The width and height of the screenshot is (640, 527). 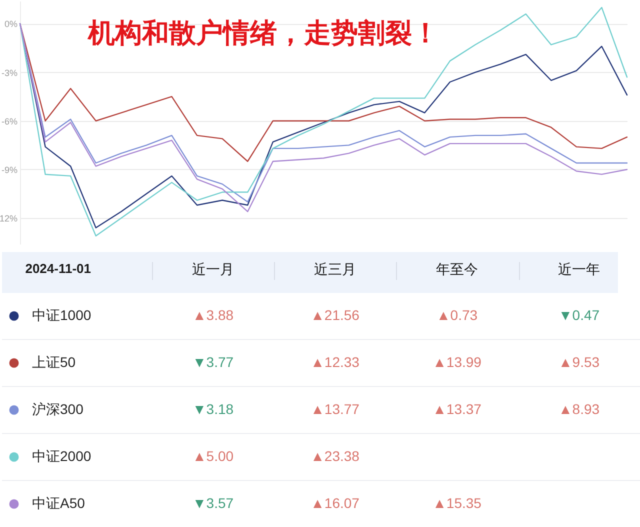 I want to click on text: ▼3.57, so click(x=213, y=503).